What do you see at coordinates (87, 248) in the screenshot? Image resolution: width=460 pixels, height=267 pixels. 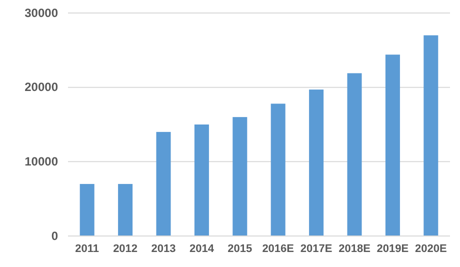 I see `x-tick-label: 2011` at bounding box center [87, 248].